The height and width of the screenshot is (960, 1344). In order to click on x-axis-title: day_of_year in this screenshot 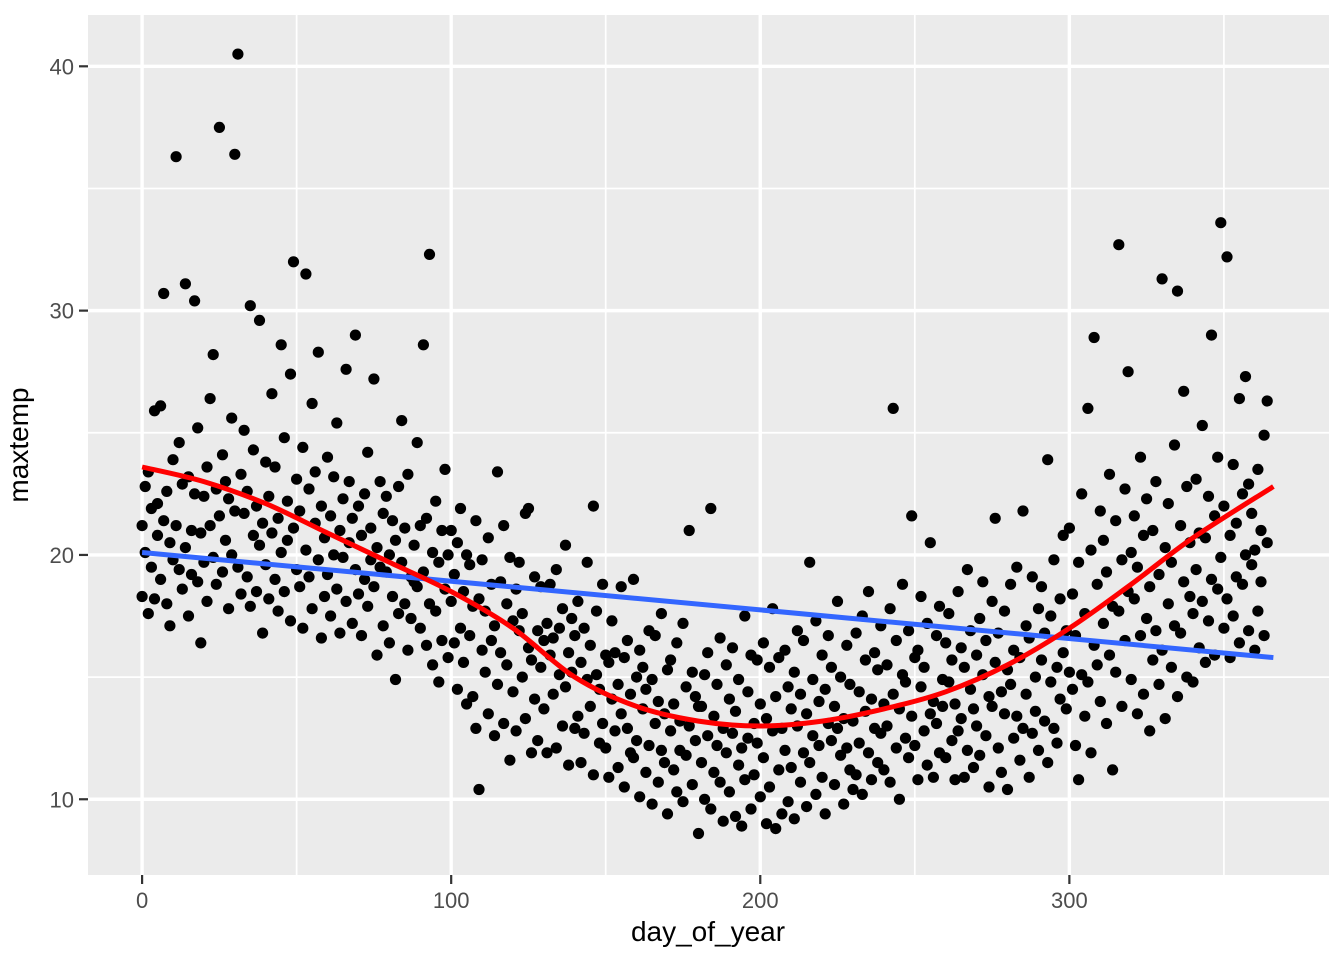, I will do `click(708, 931)`.